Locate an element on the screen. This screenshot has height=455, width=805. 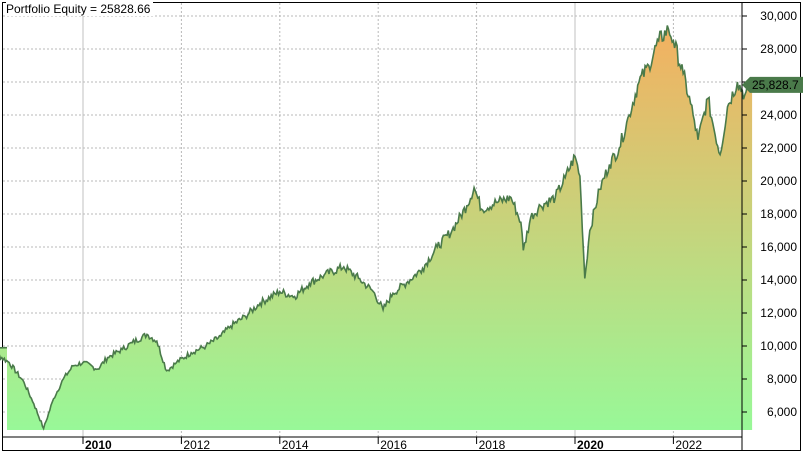
y-tick-label: 22,000 is located at coordinates (778, 148).